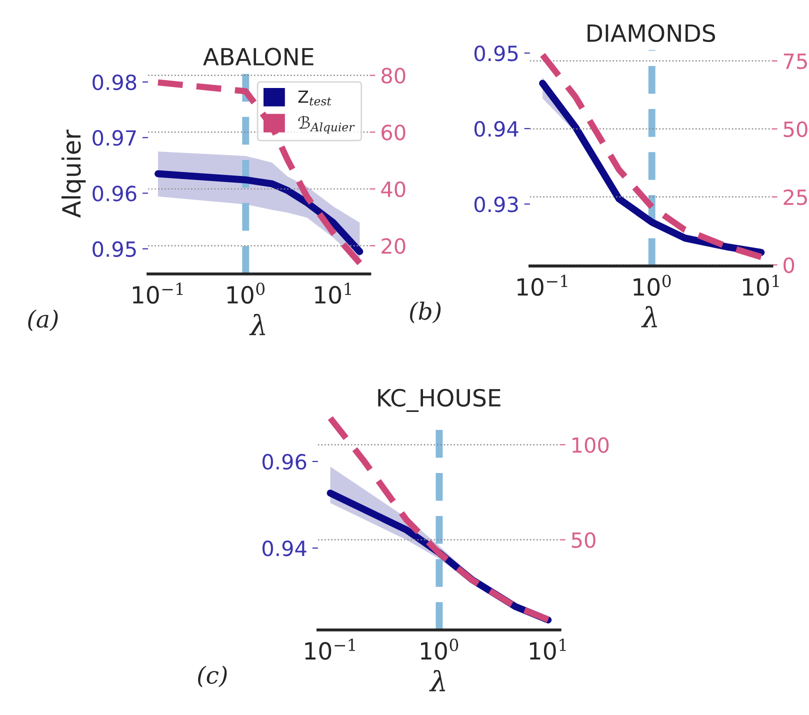  What do you see at coordinates (73, 174) in the screenshot?
I see `y-axis-title: Alquier` at bounding box center [73, 174].